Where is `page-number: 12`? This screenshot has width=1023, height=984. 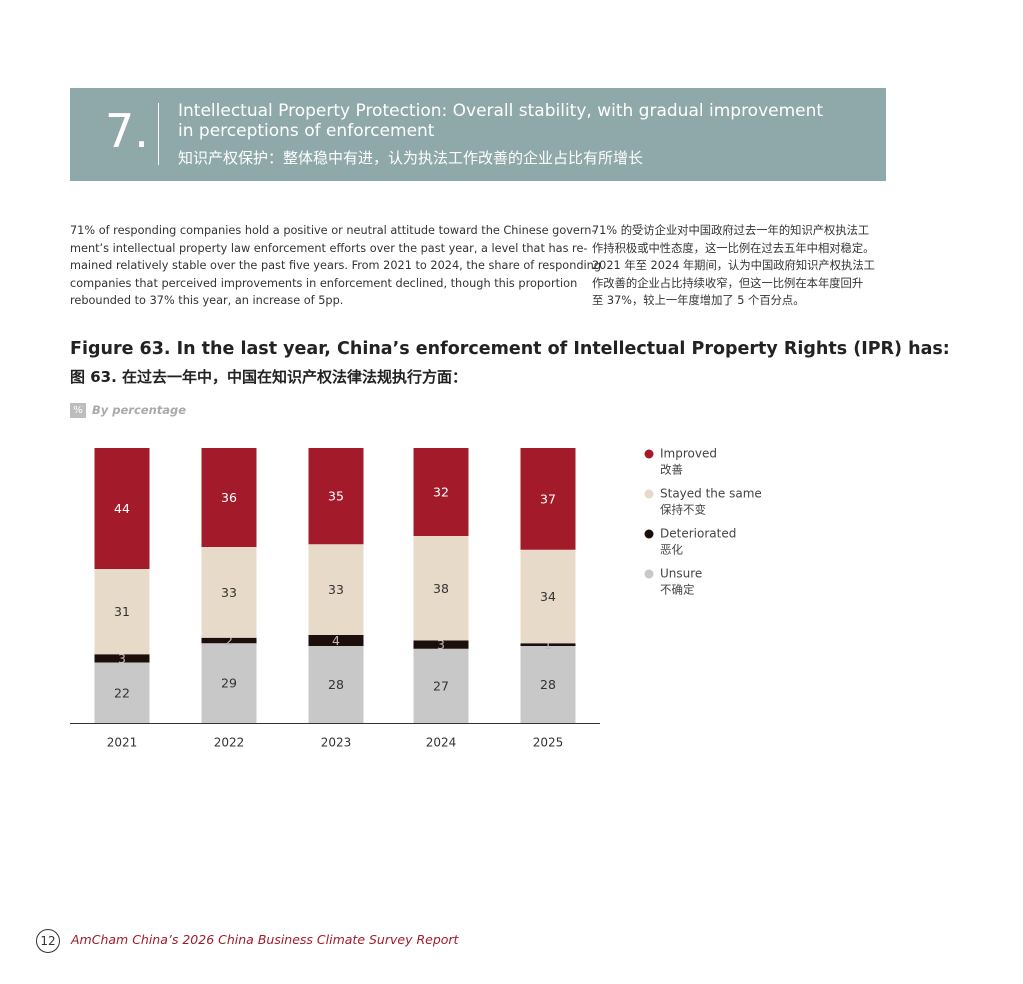
page-number: 12 is located at coordinates (48, 941).